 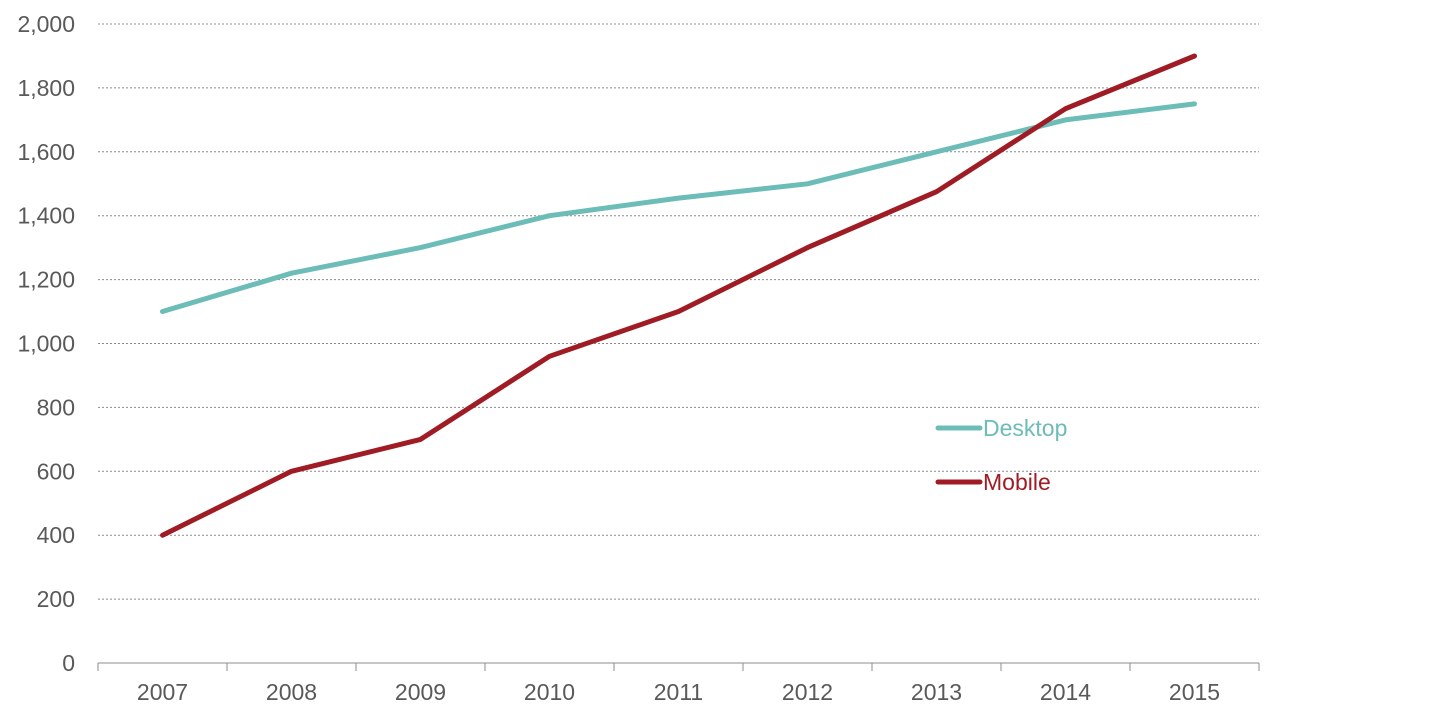 I want to click on y-tick-label: 1,800, so click(x=46, y=88).